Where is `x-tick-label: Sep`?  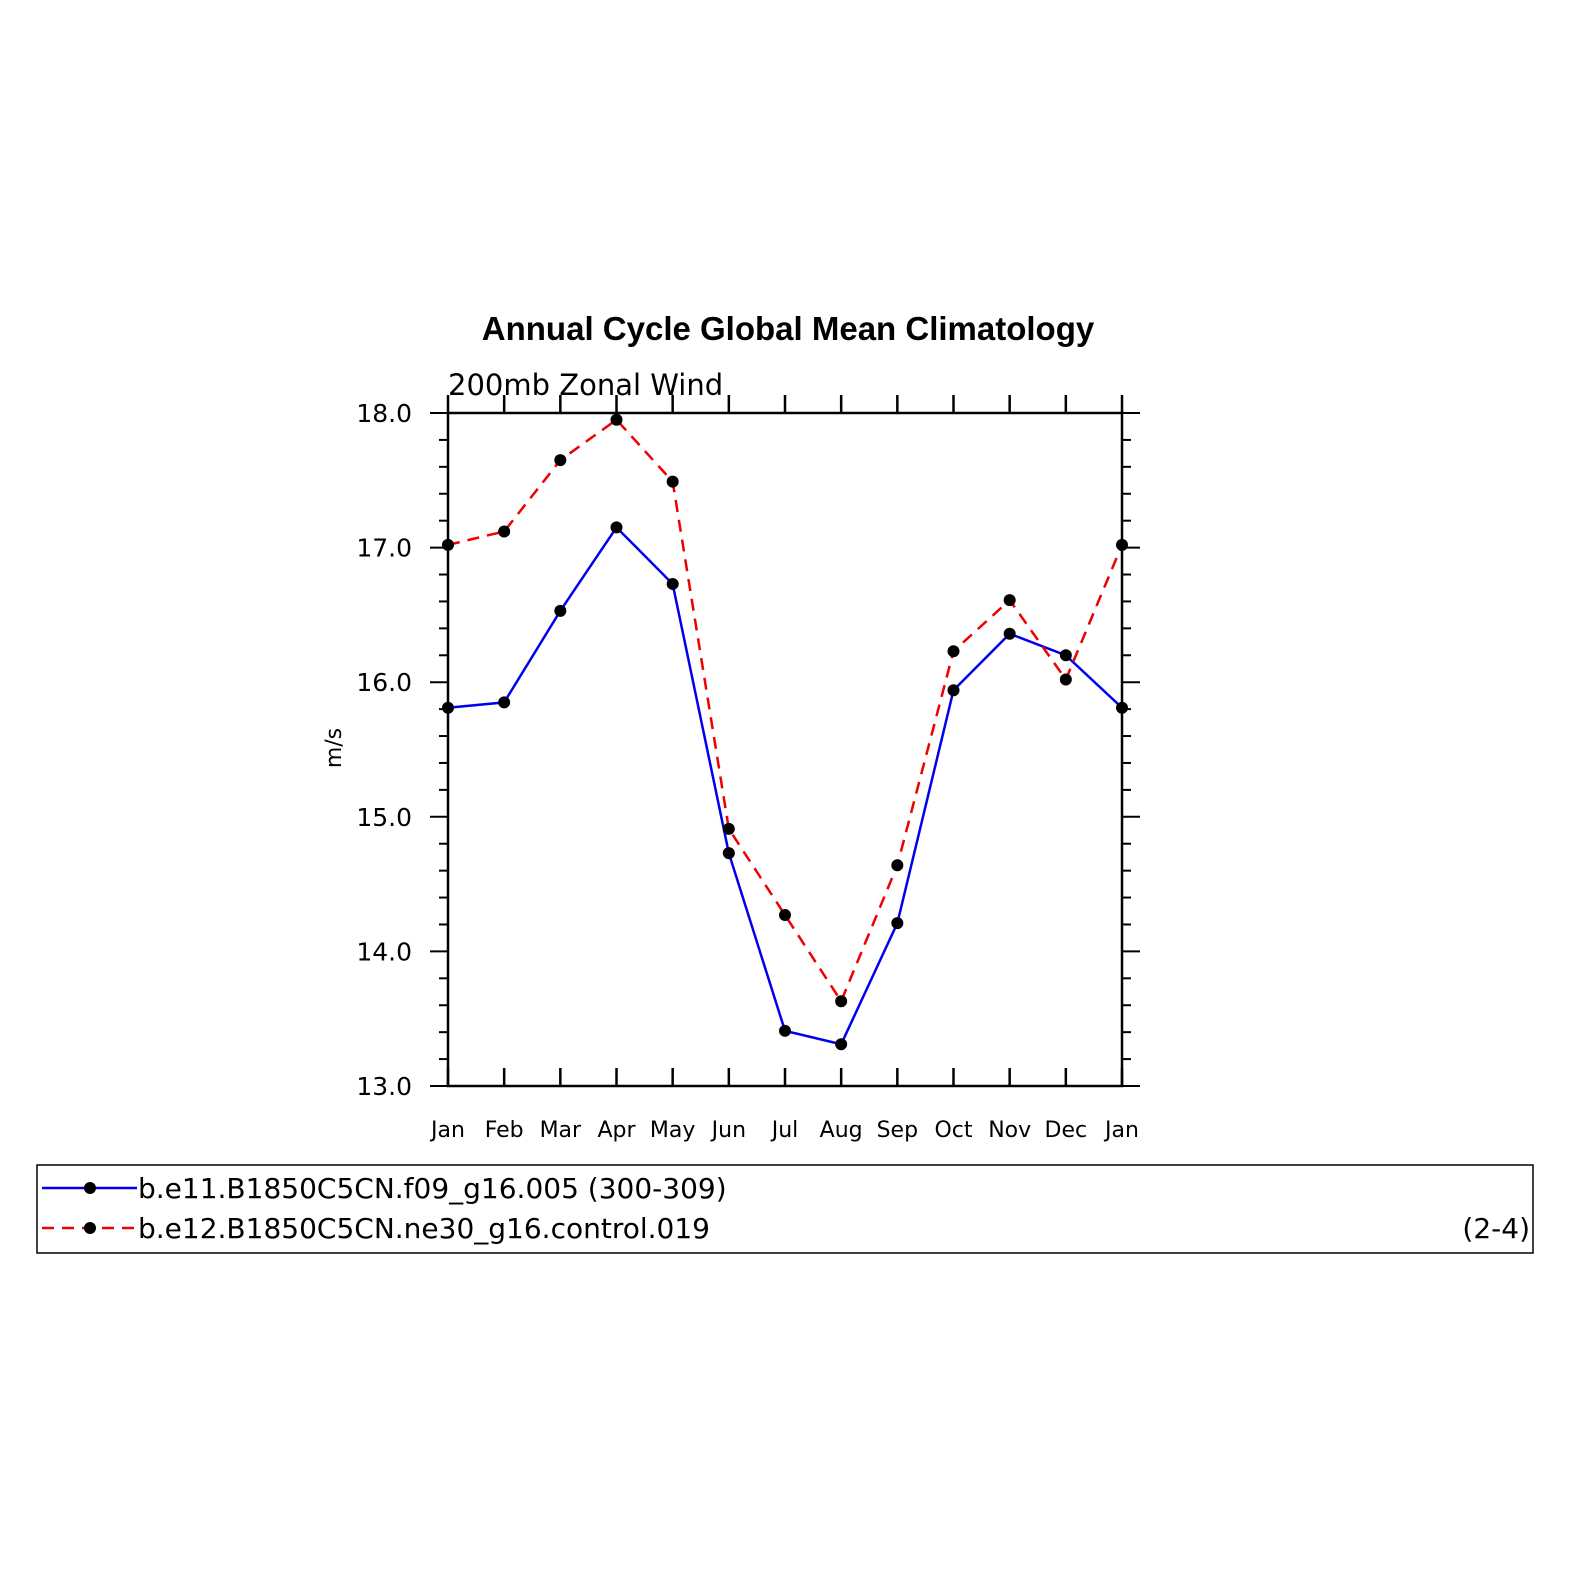
x-tick-label: Sep is located at coordinates (897, 1130).